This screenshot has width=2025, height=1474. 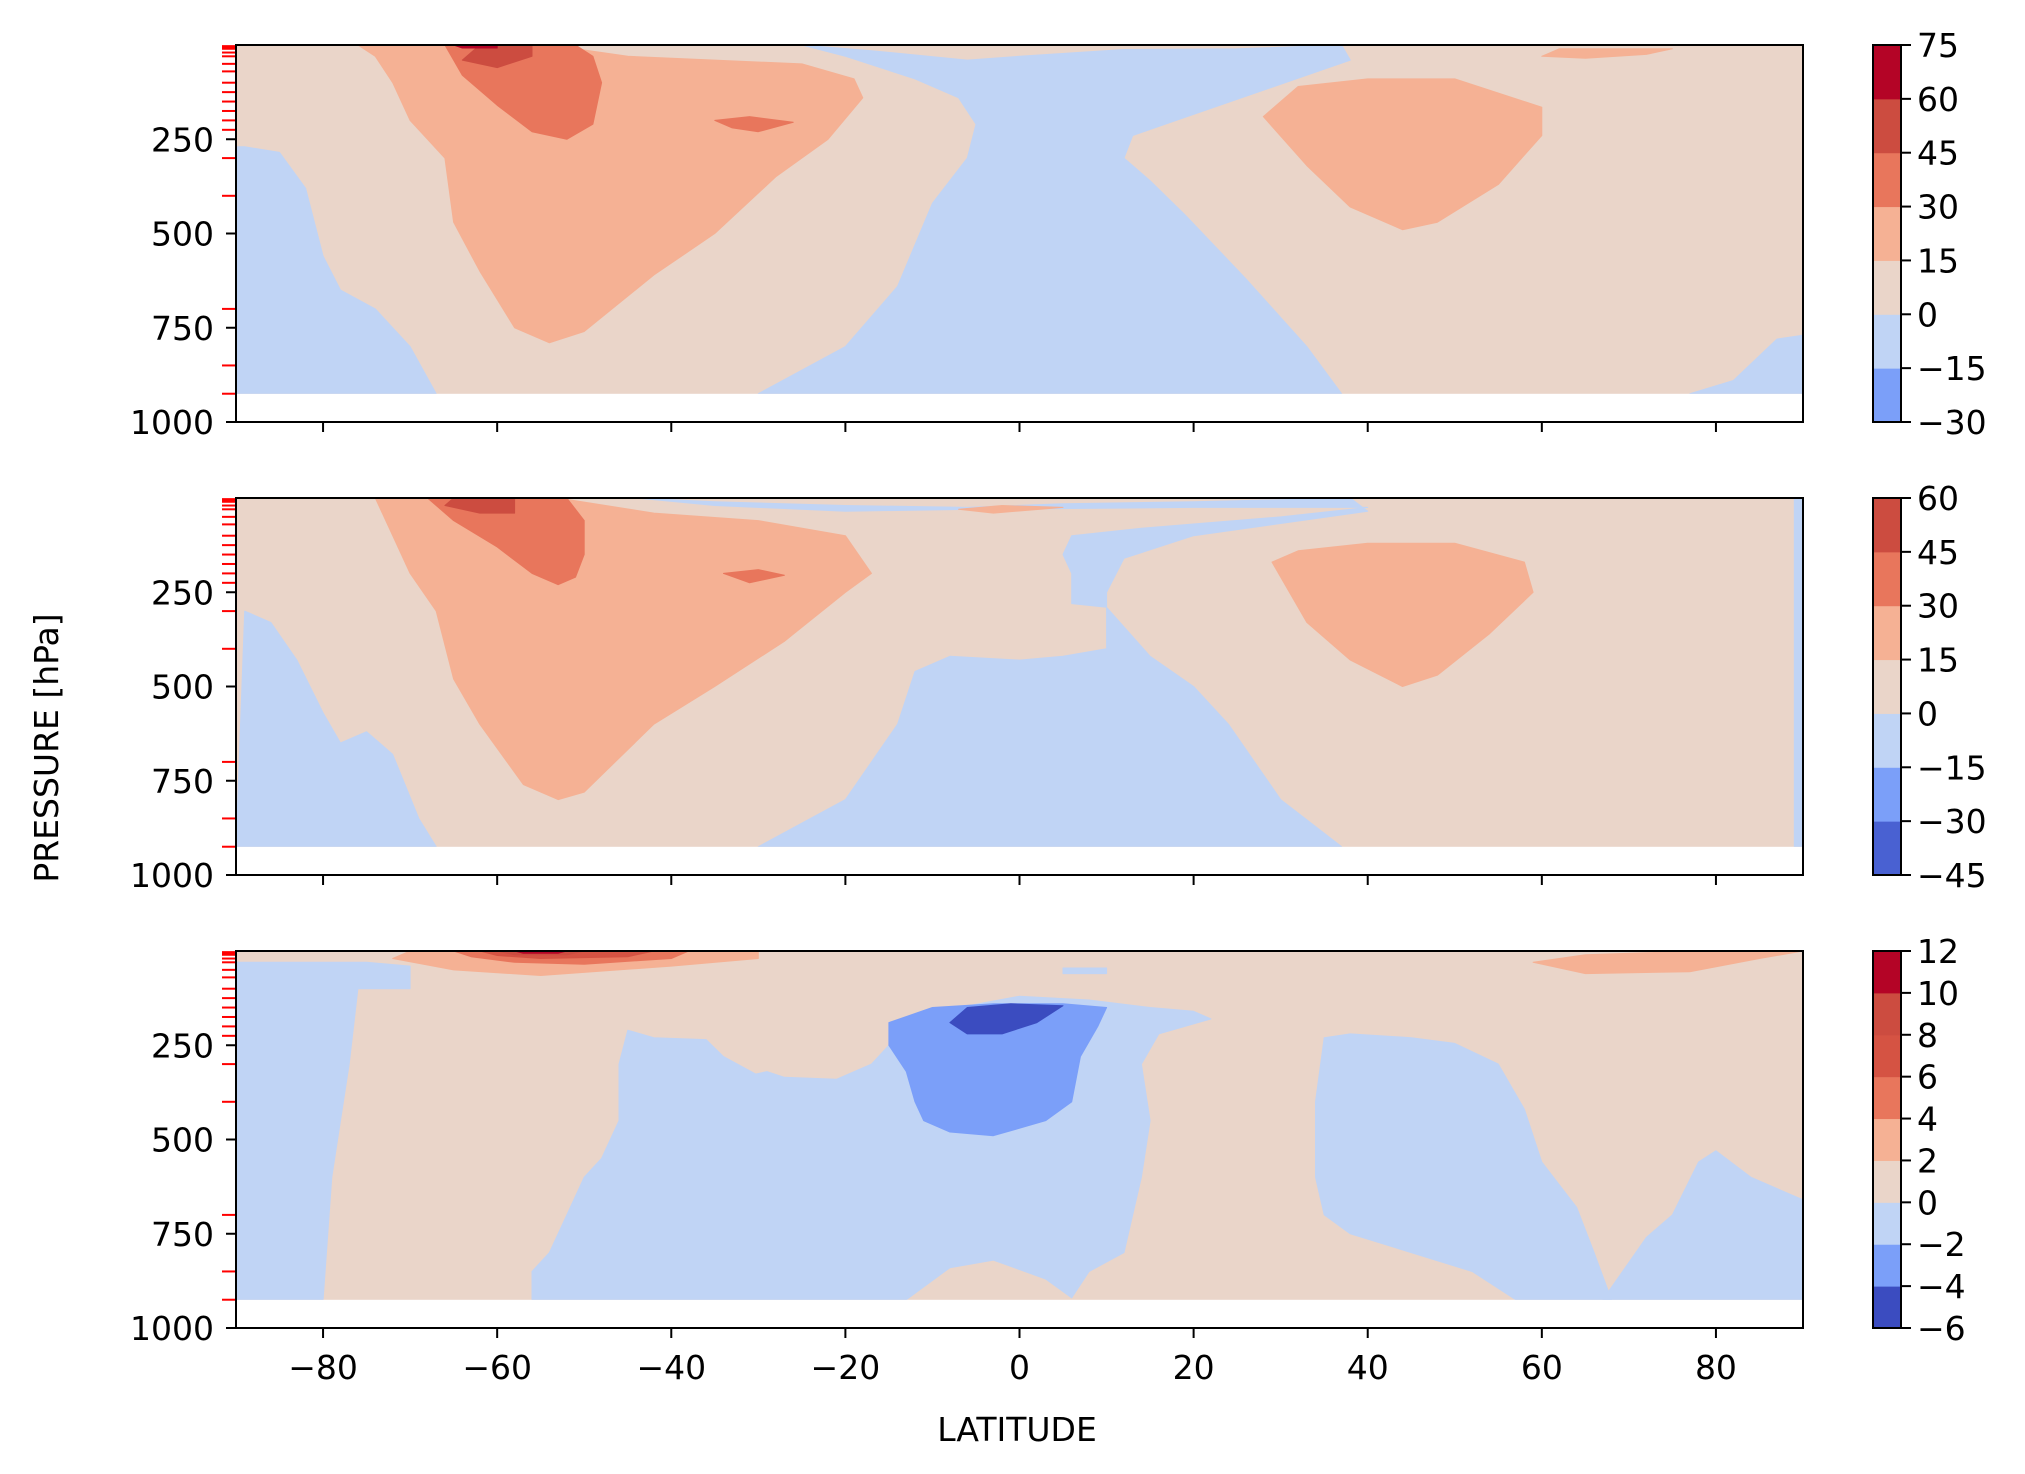 I want to click on x-tick-label: 80, so click(x=1716, y=1367).